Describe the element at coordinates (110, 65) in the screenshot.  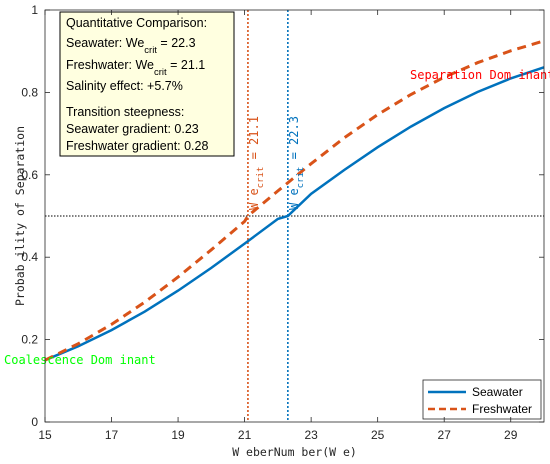
I see `info-freshwater-prefix: Freshwater: We` at that location.